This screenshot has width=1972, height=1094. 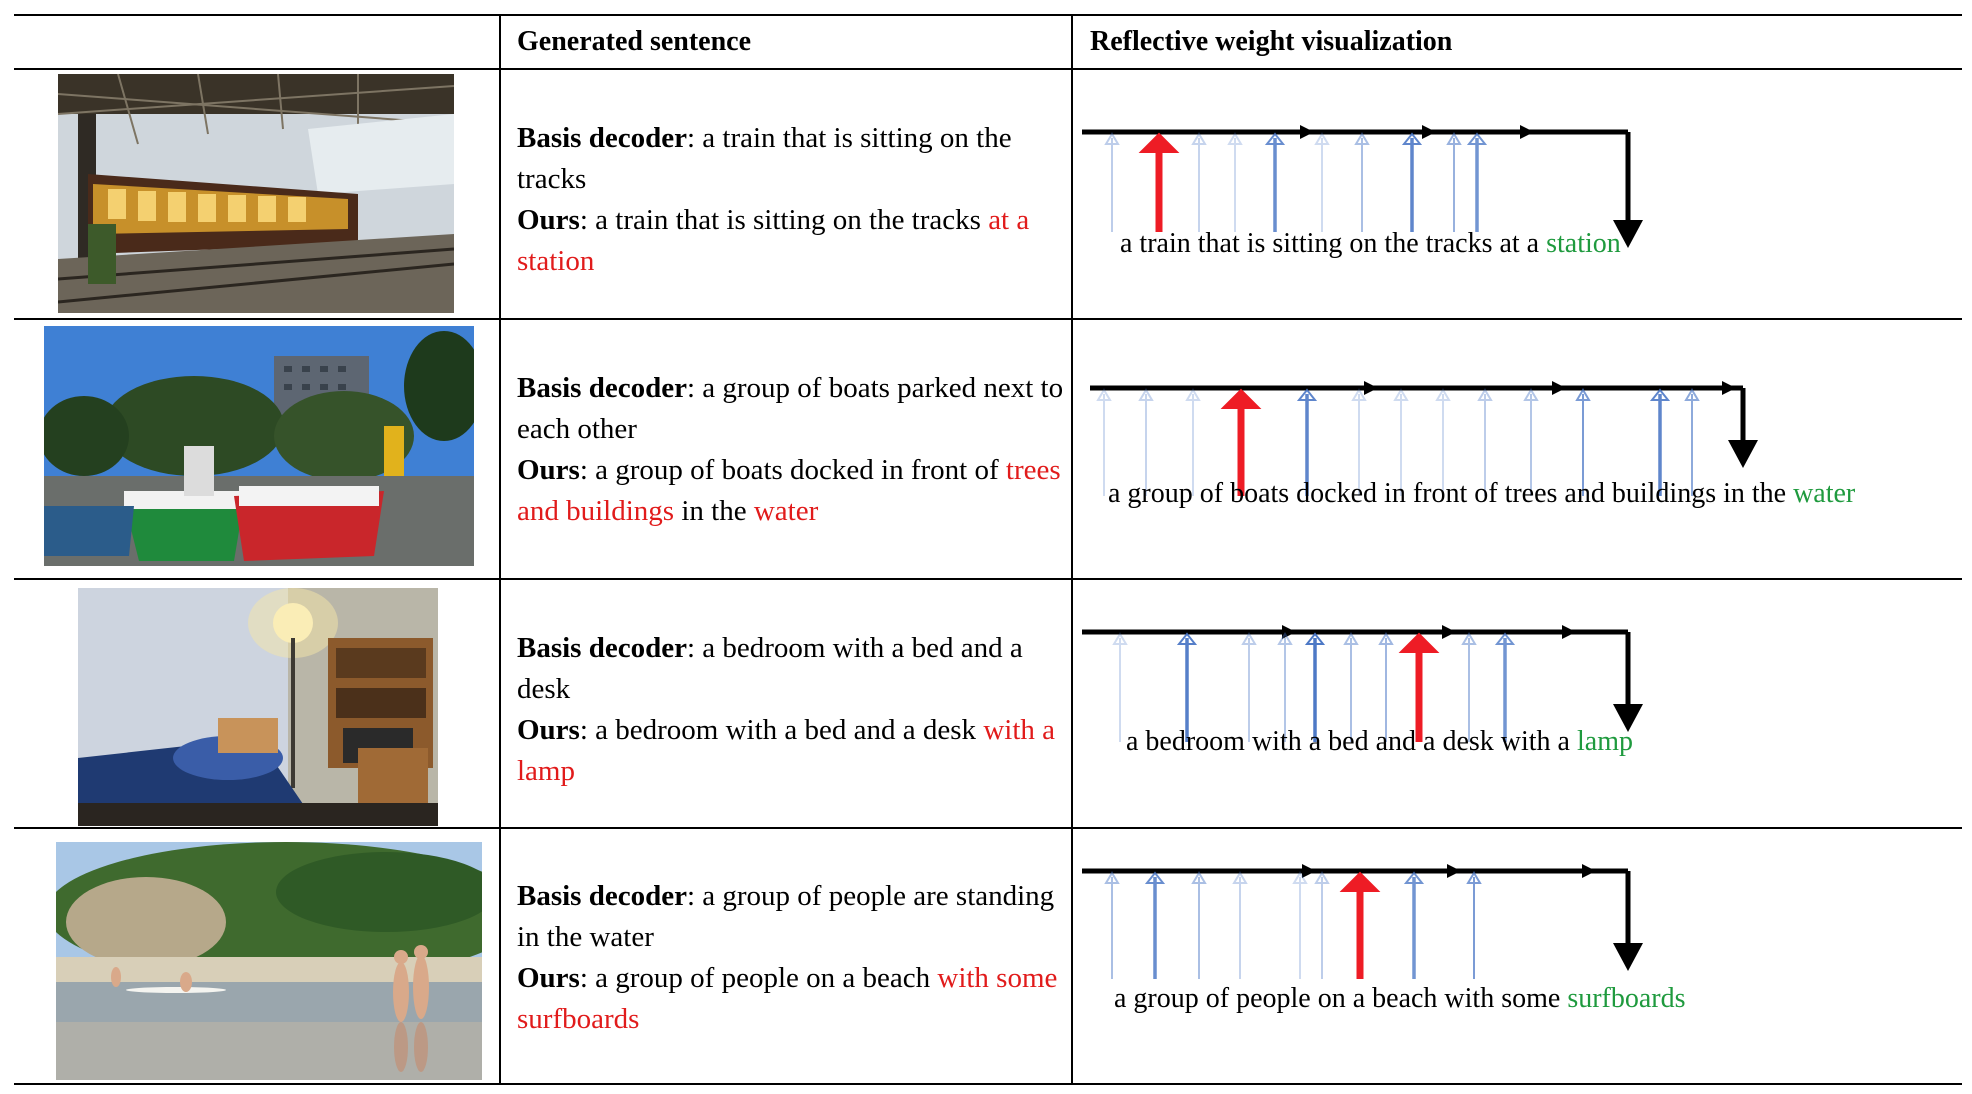 I want to click on ours-sentence-tail: in the, so click(x=714, y=511).